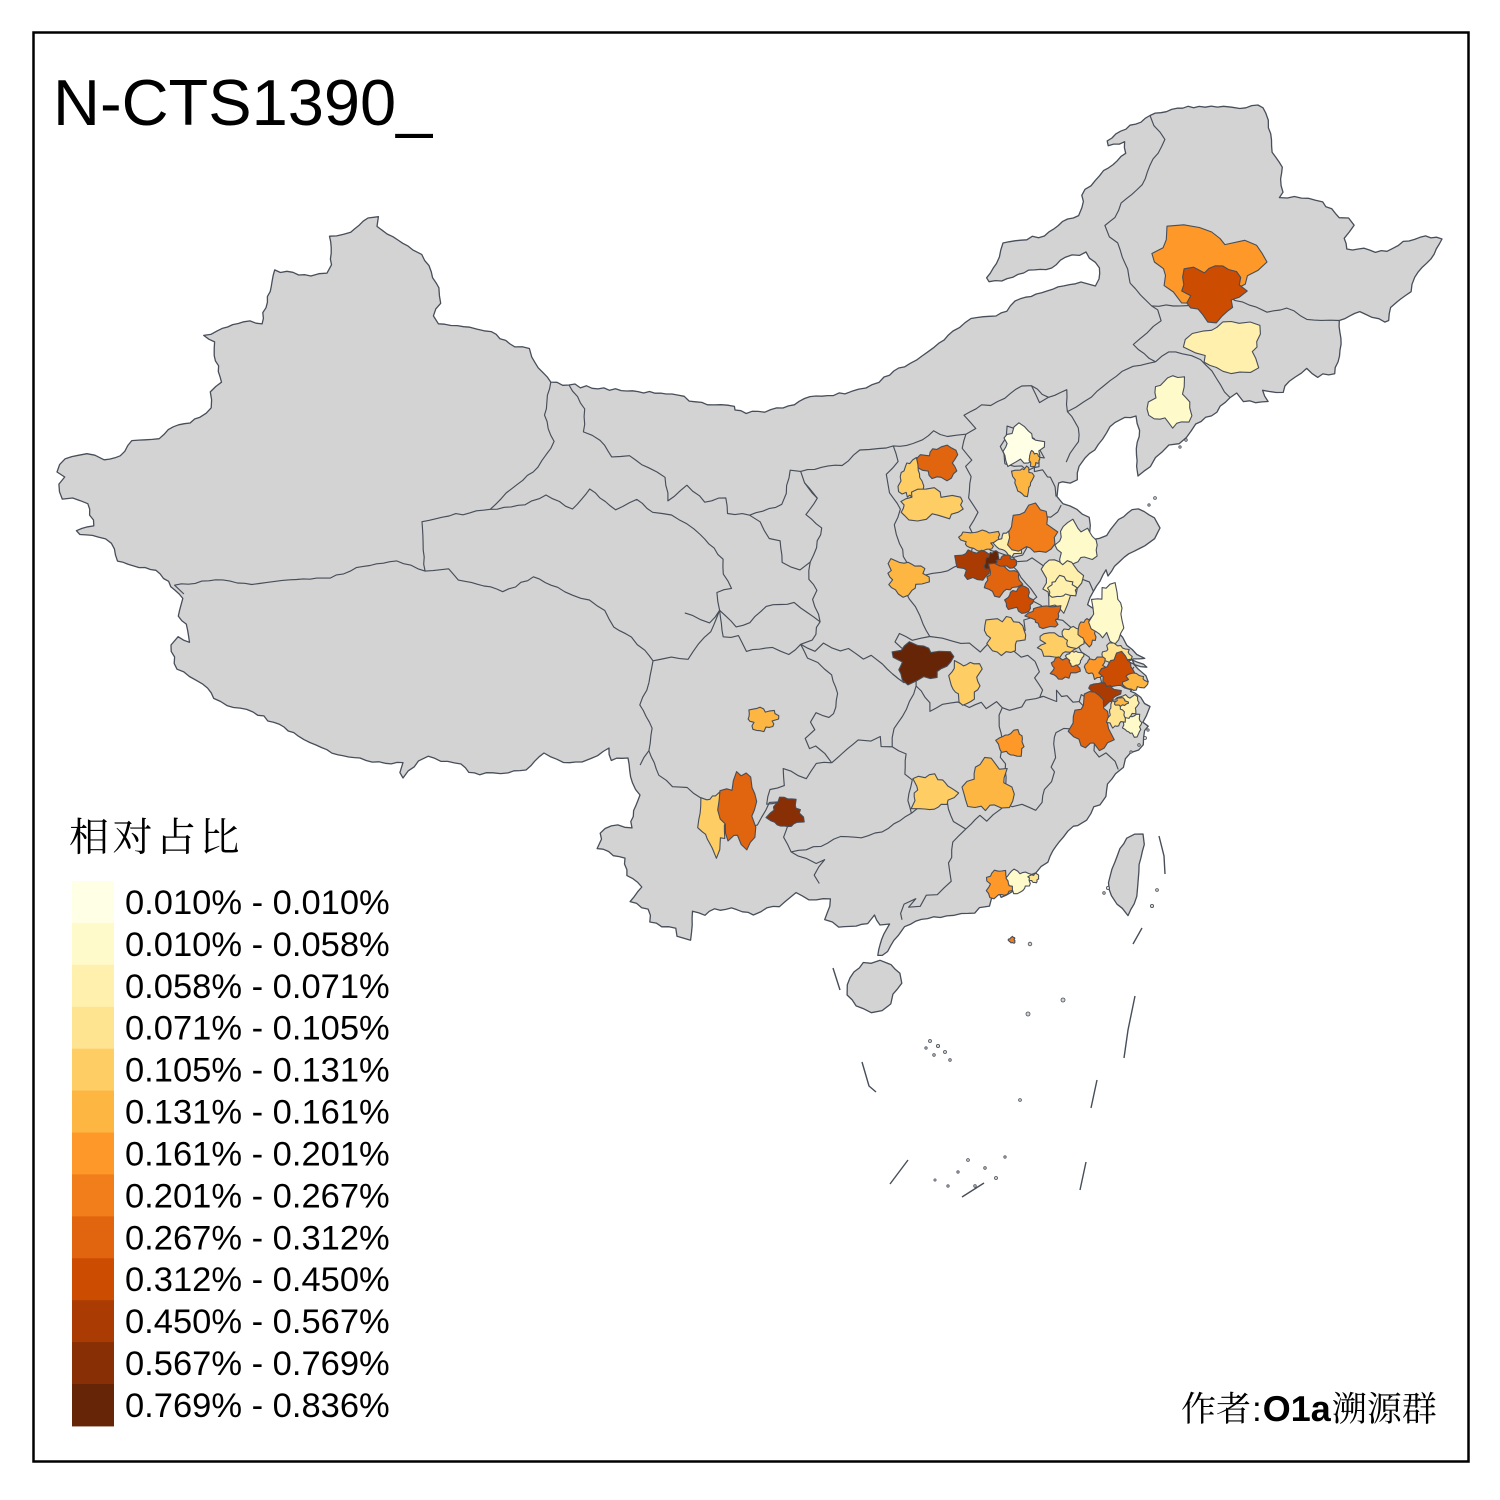 Image resolution: width=1500 pixels, height=1500 pixels. Describe the element at coordinates (257, 903) in the screenshot. I see `svg-text: 0.010% - 0.010%` at that location.